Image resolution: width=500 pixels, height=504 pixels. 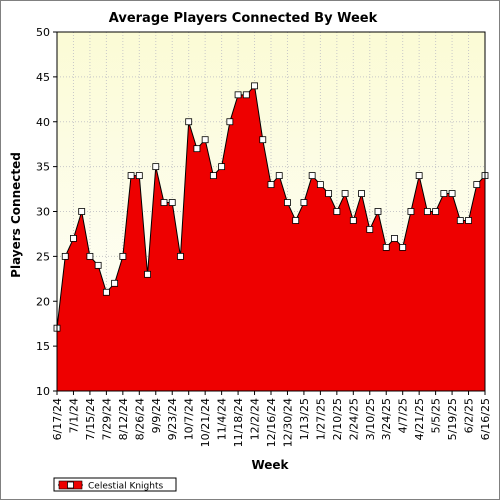 What do you see at coordinates (386, 419) in the screenshot?
I see `x-tick-label: 3/24/25` at bounding box center [386, 419].